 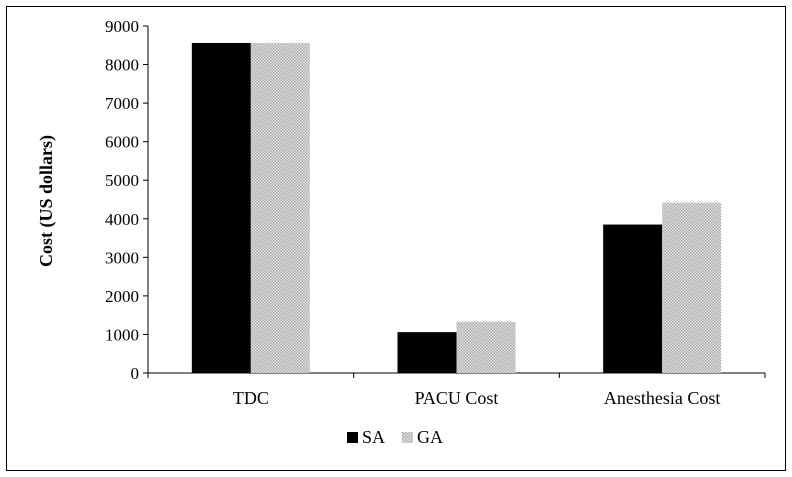 I want to click on y-tick-label: 3000, so click(x=122, y=257).